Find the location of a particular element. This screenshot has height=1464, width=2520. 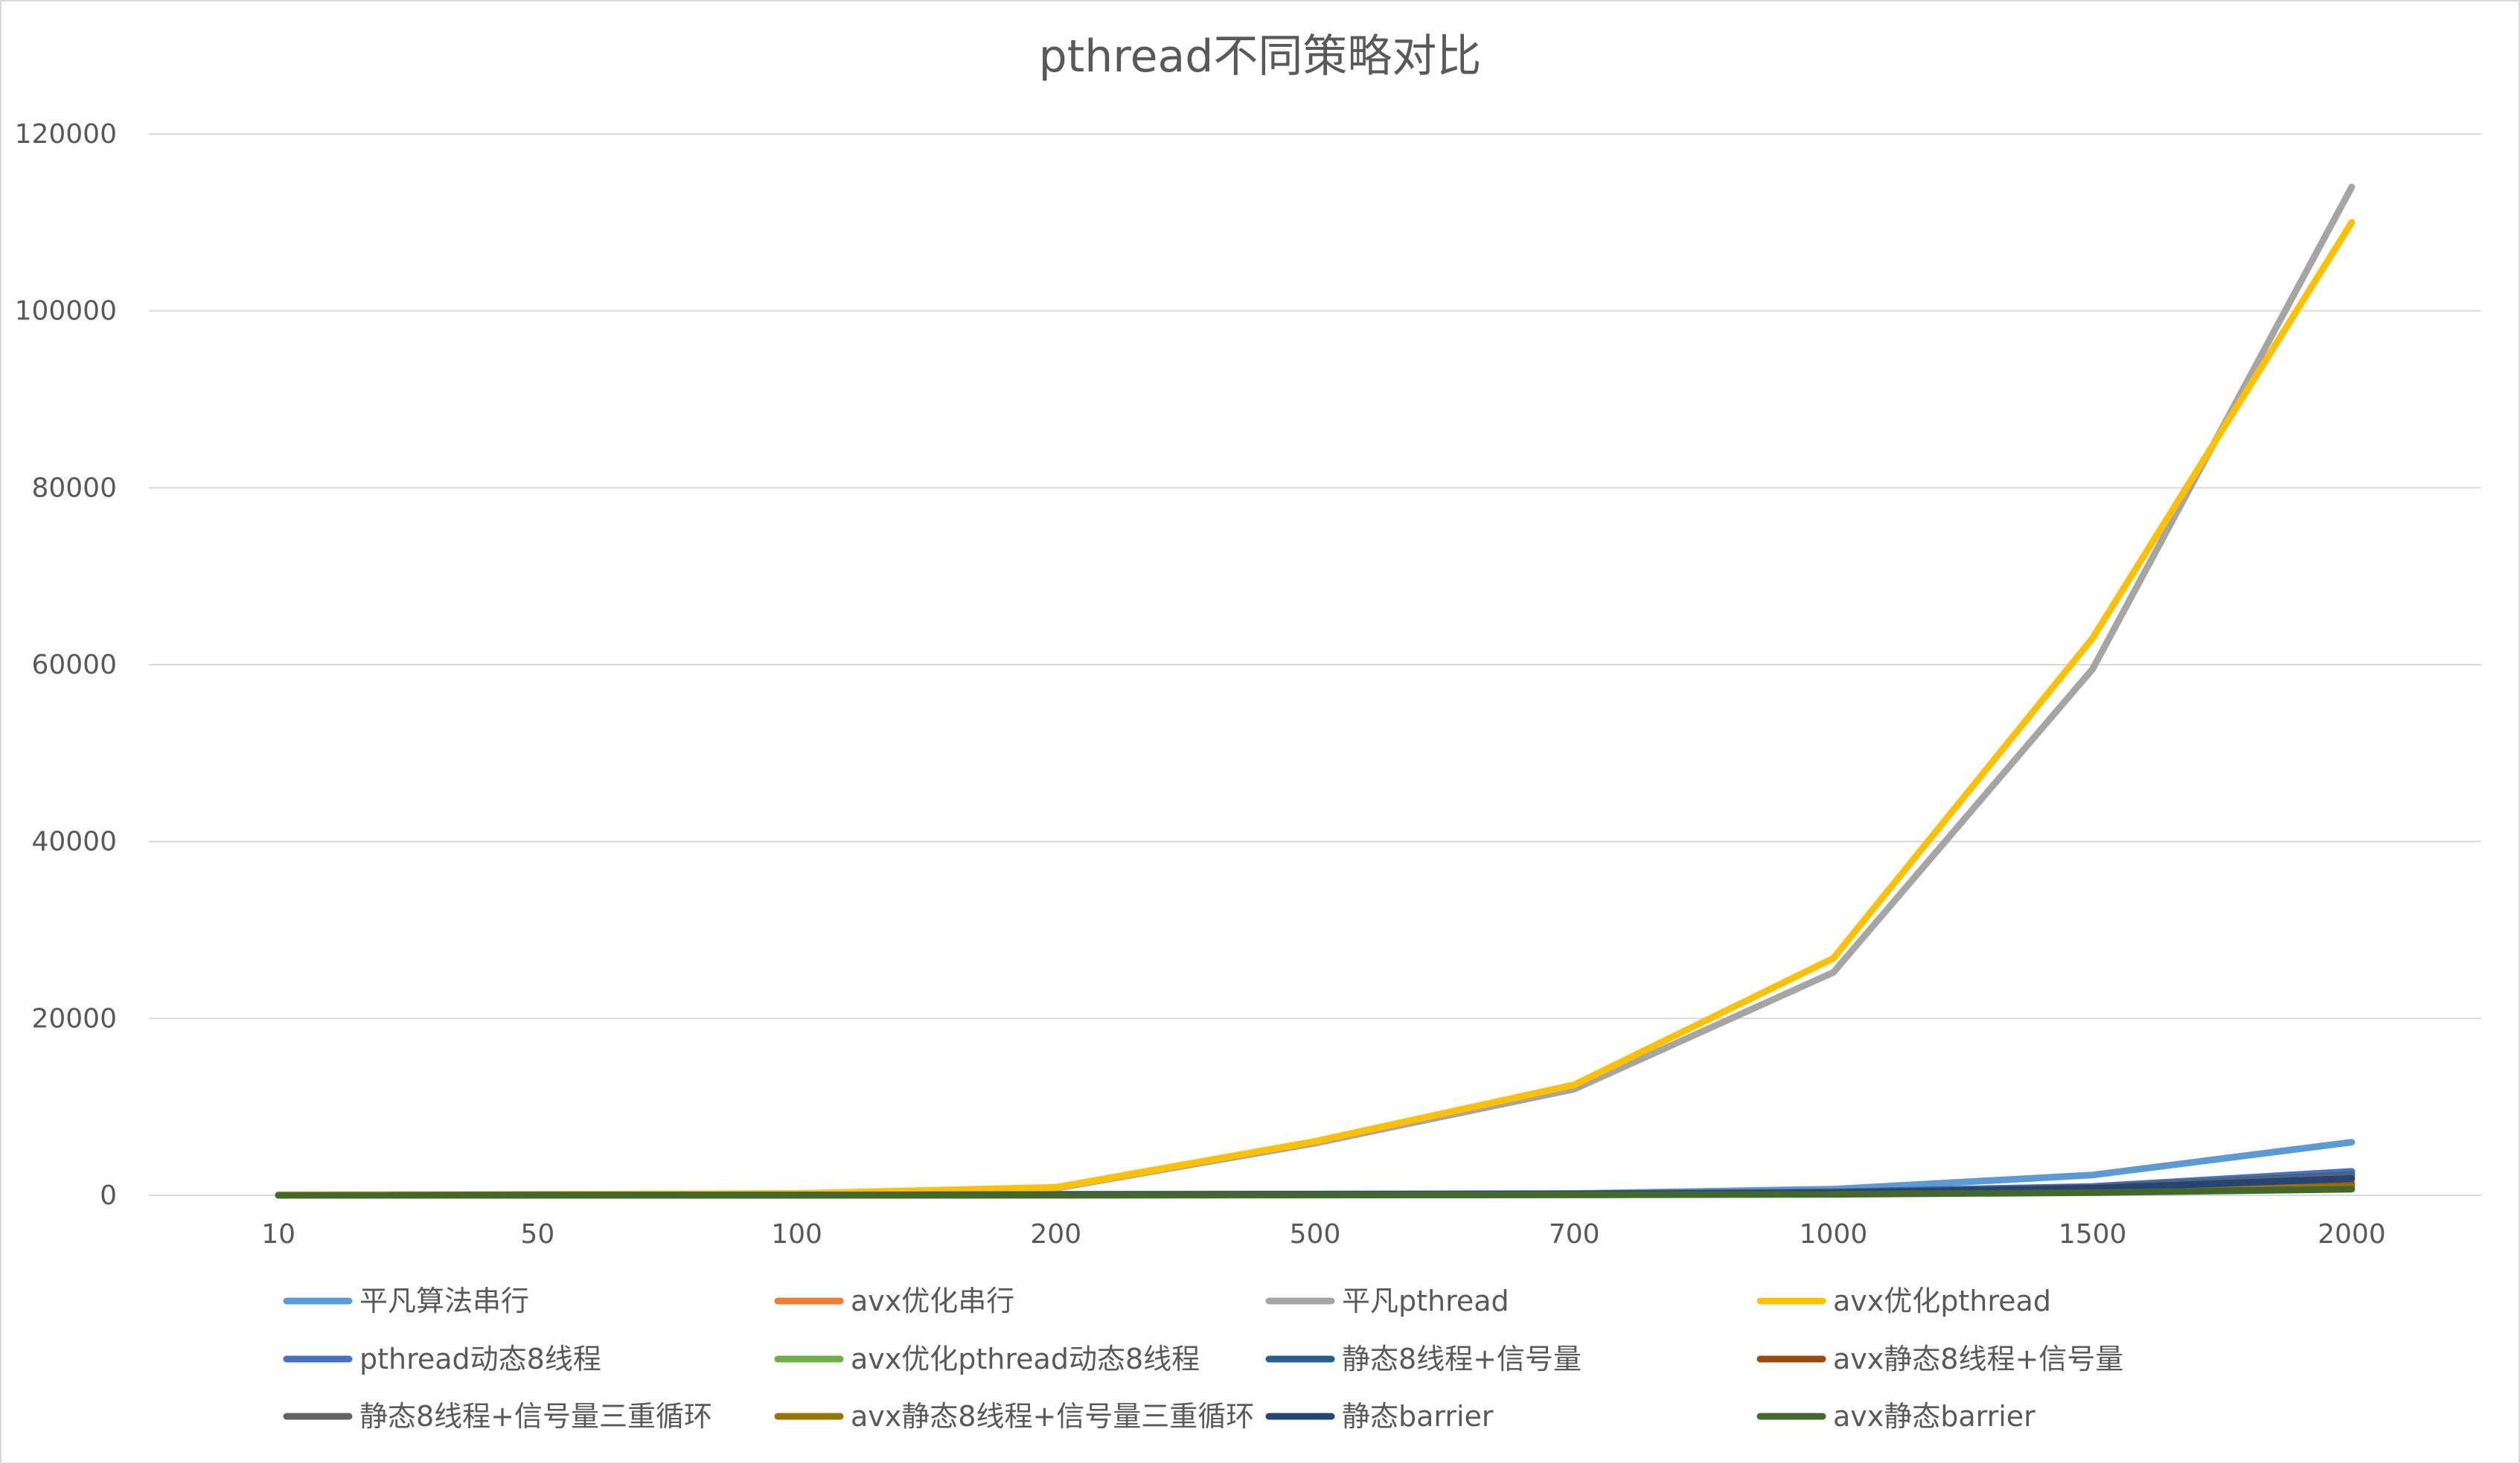

legend-item: avx静态8线程+信号量三重循环 is located at coordinates (1014, 1416).